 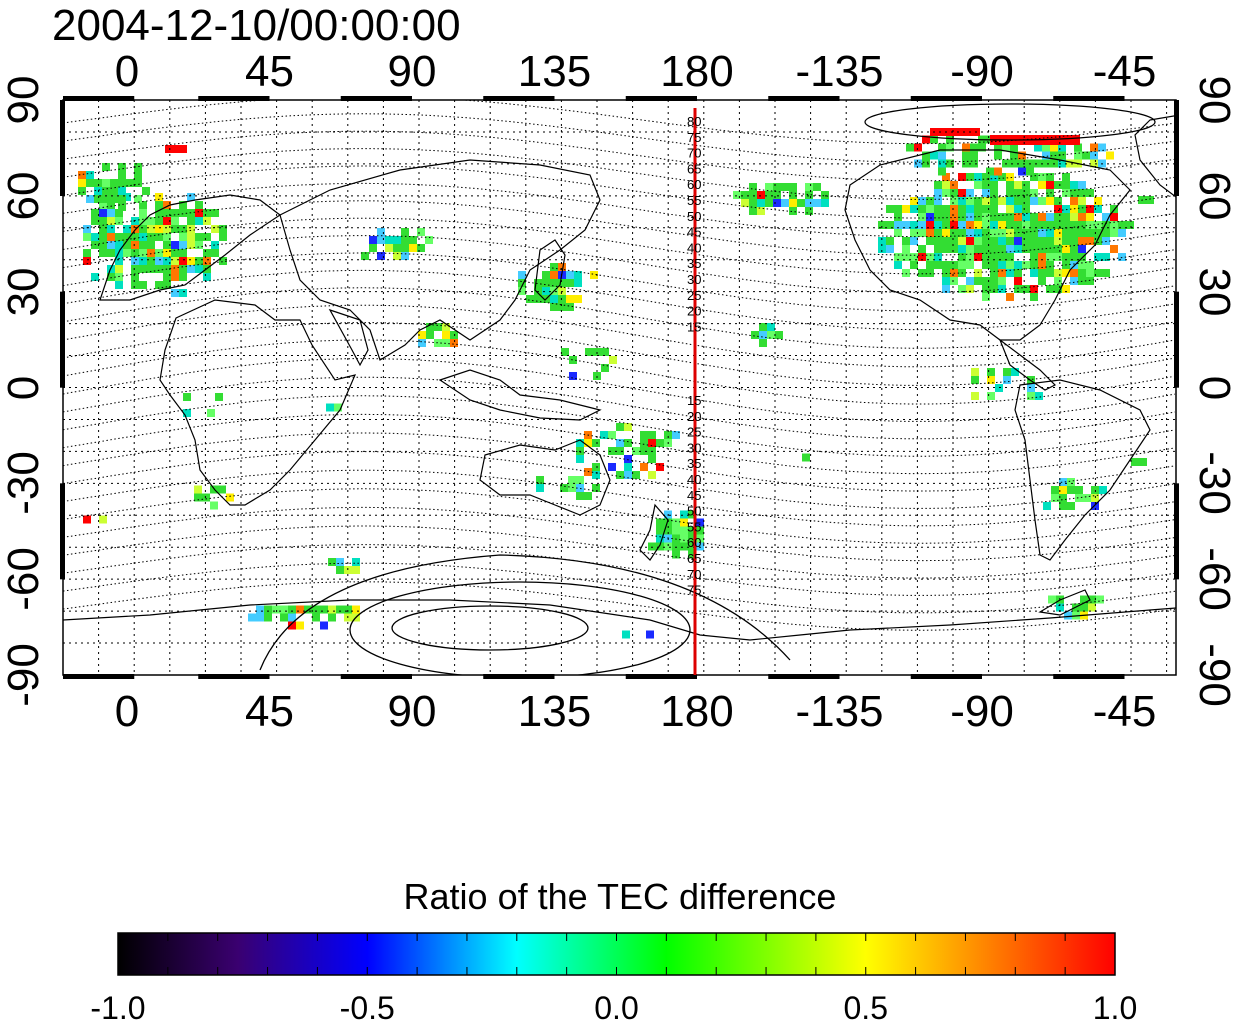 I want to click on left-latitude-label: 0, so click(x=24, y=387).